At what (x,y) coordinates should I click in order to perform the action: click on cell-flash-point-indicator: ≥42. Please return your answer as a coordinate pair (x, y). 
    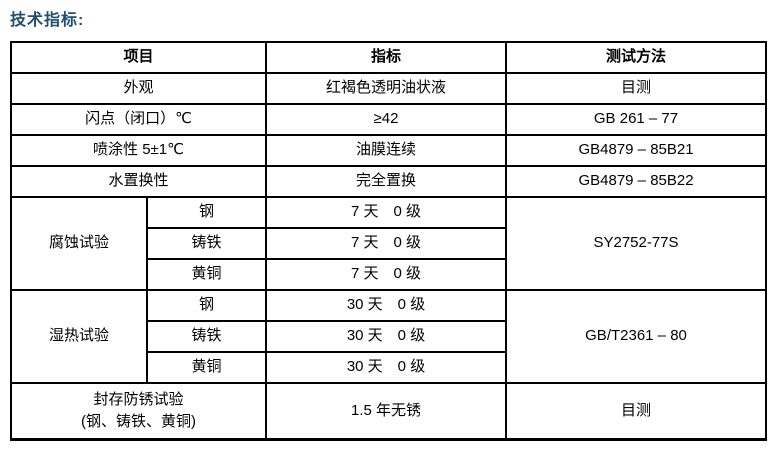
    Looking at the image, I should click on (386, 119).